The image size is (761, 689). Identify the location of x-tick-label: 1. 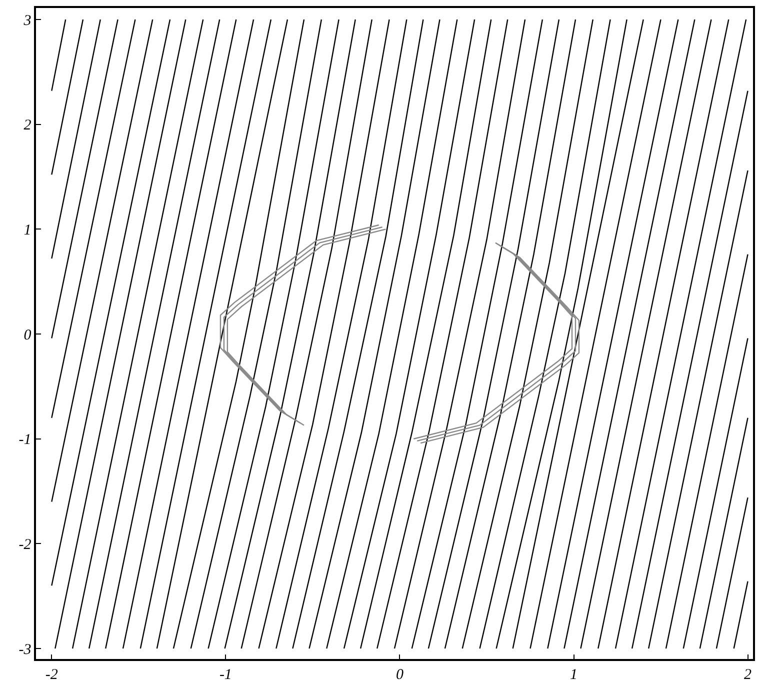
(574, 674).